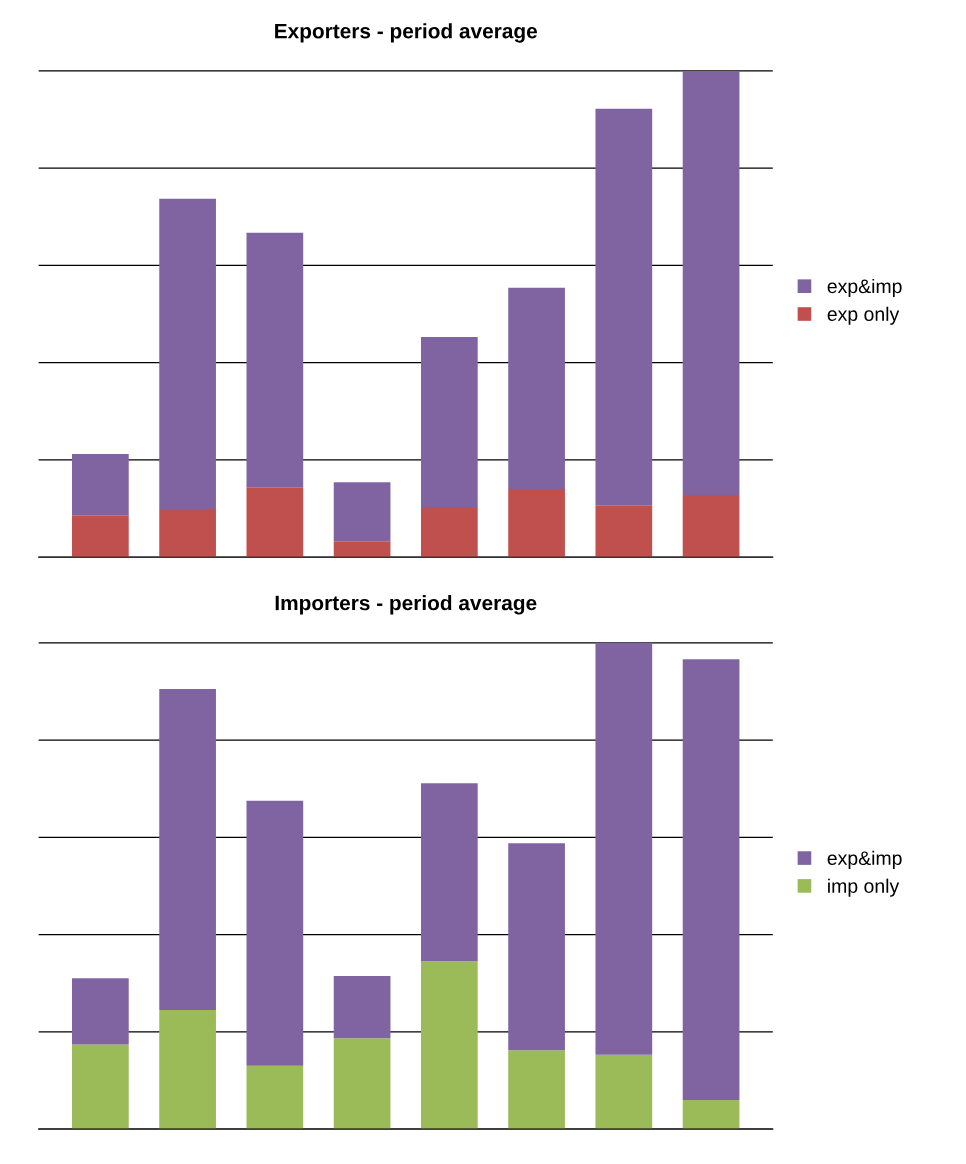 The height and width of the screenshot is (1164, 966). I want to click on legend-label: exp only, so click(863, 315).